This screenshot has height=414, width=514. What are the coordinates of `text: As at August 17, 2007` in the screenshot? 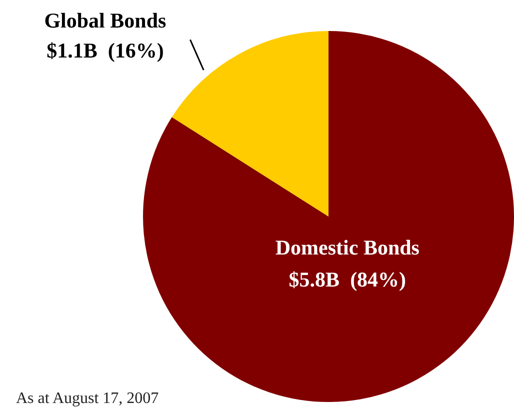 It's located at (87, 399).